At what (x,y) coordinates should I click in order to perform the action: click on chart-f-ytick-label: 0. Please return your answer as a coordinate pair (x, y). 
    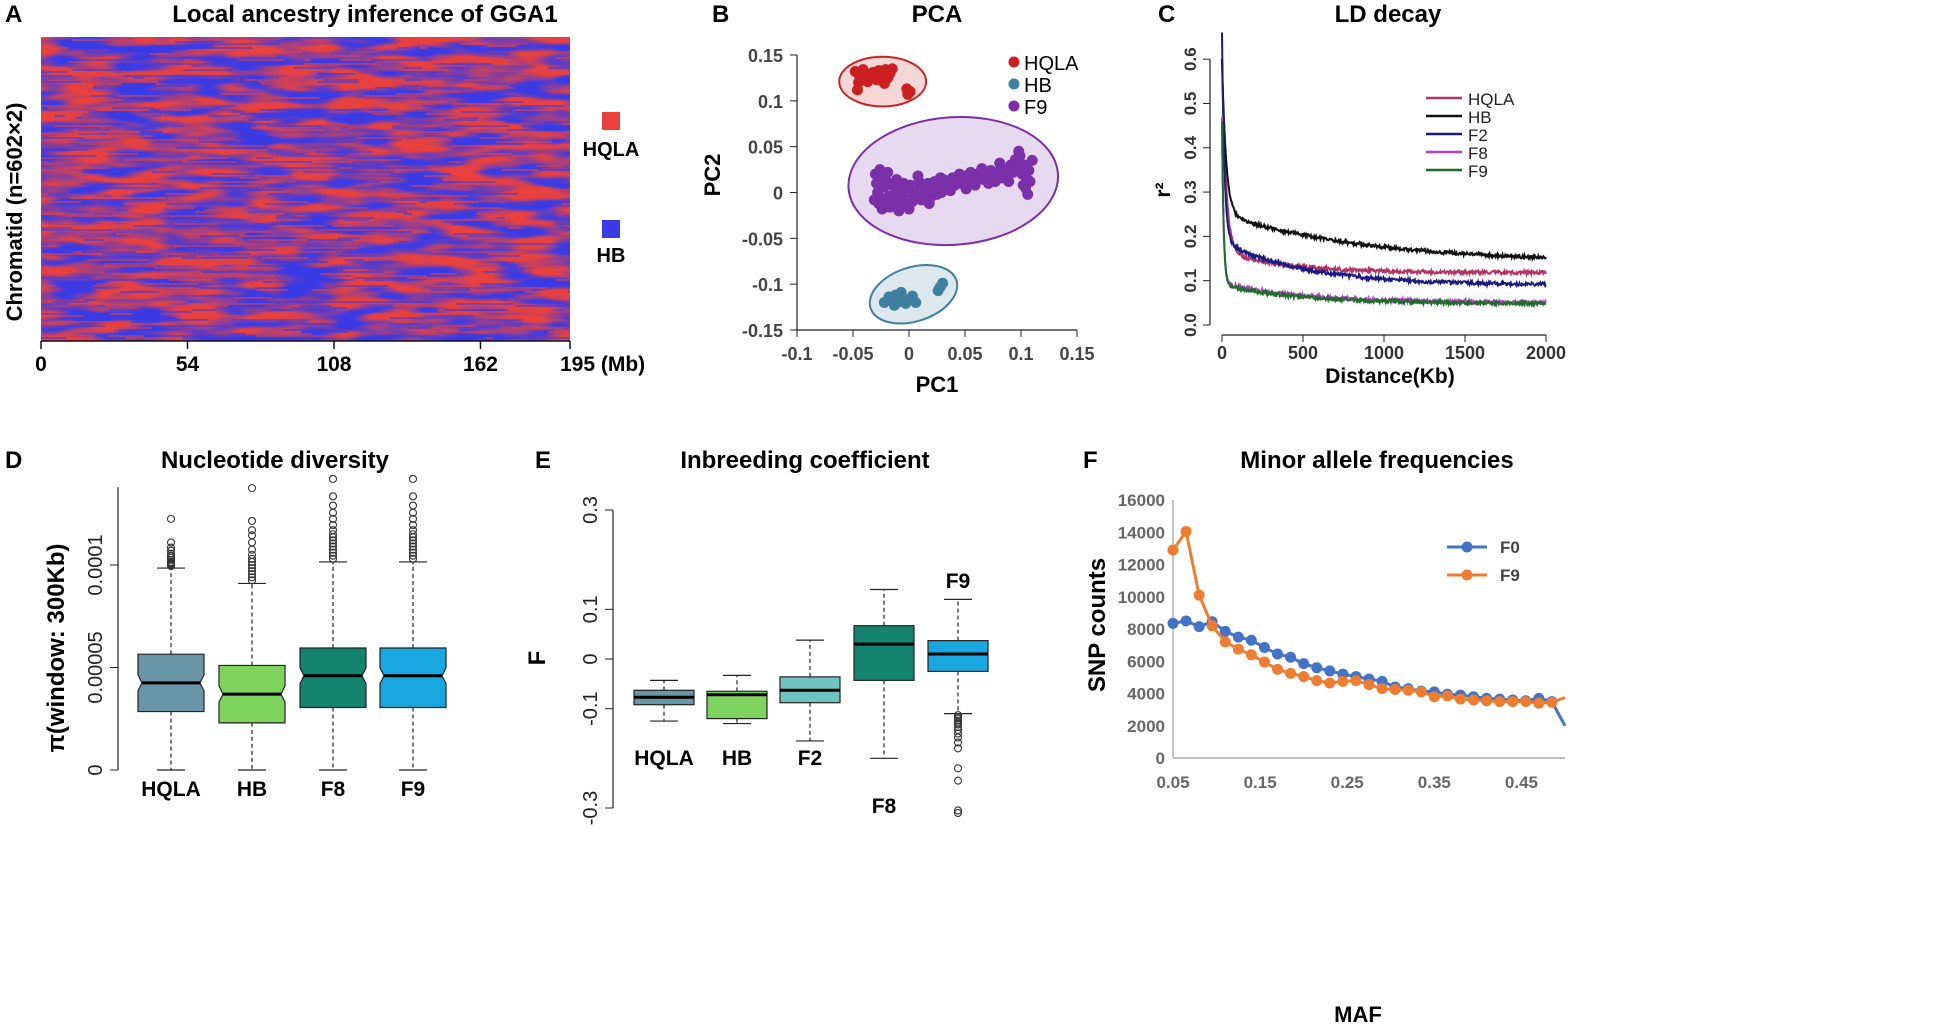
    Looking at the image, I should click on (1160, 758).